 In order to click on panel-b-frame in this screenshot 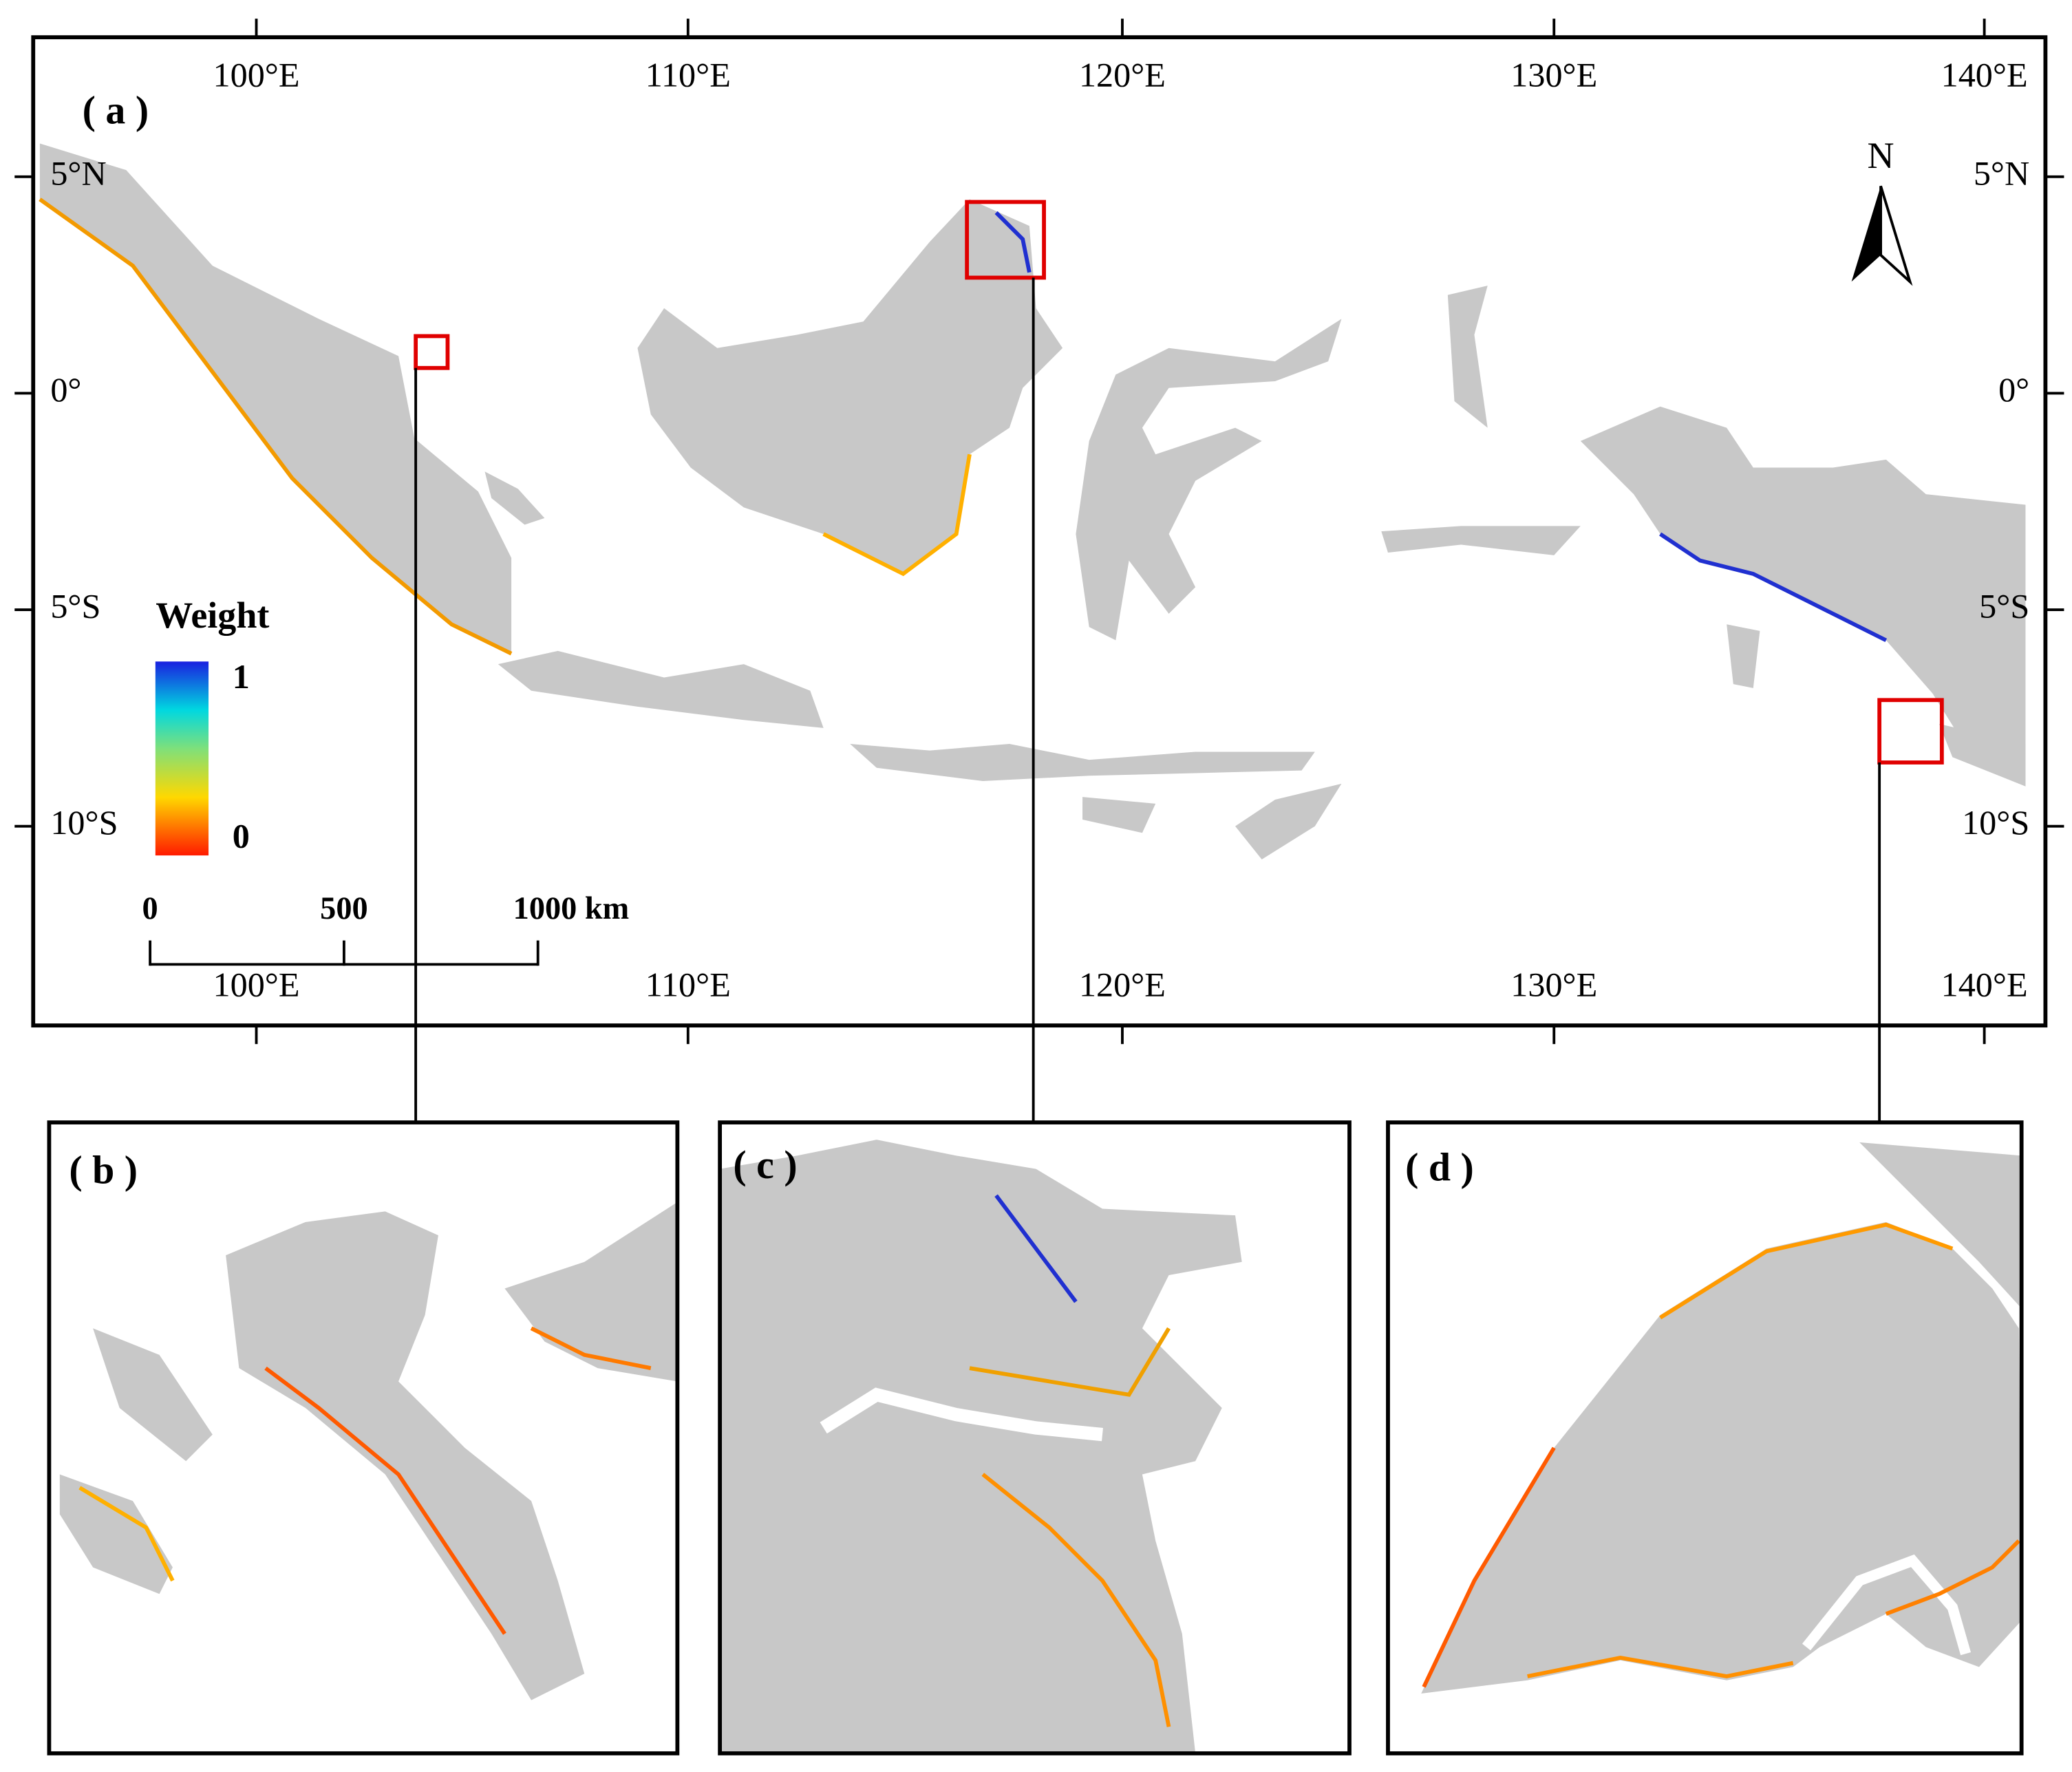, I will do `click(363, 1437)`.